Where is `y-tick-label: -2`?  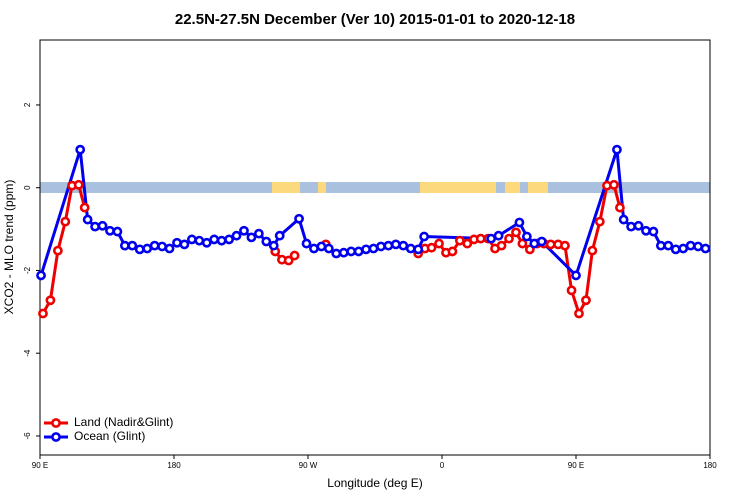 y-tick-label: -2 is located at coordinates (27, 270).